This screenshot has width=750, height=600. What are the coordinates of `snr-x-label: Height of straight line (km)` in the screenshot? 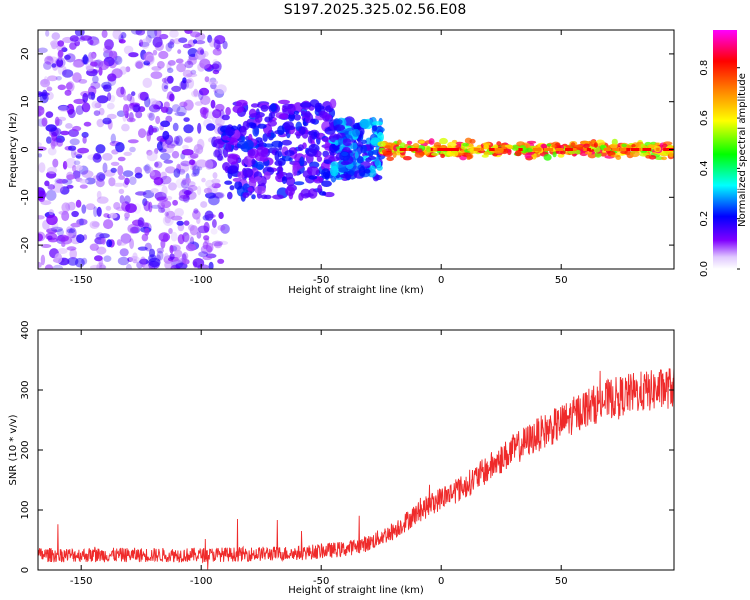 It's located at (356, 590).